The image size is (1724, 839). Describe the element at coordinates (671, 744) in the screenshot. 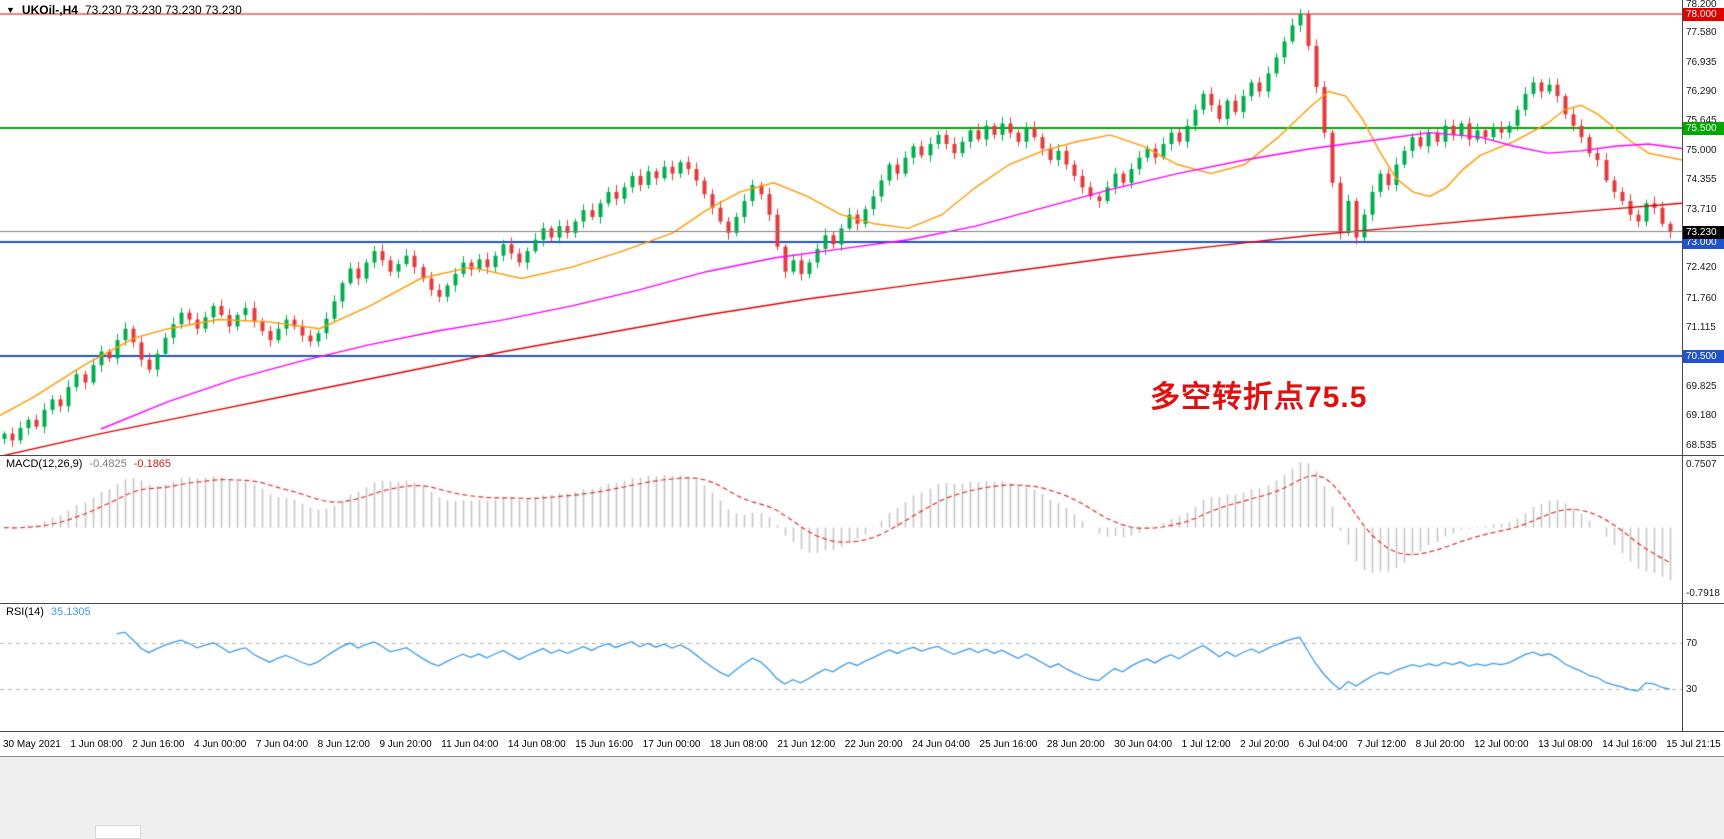

I see `time-axis-label: 17 Jun 00:00` at that location.